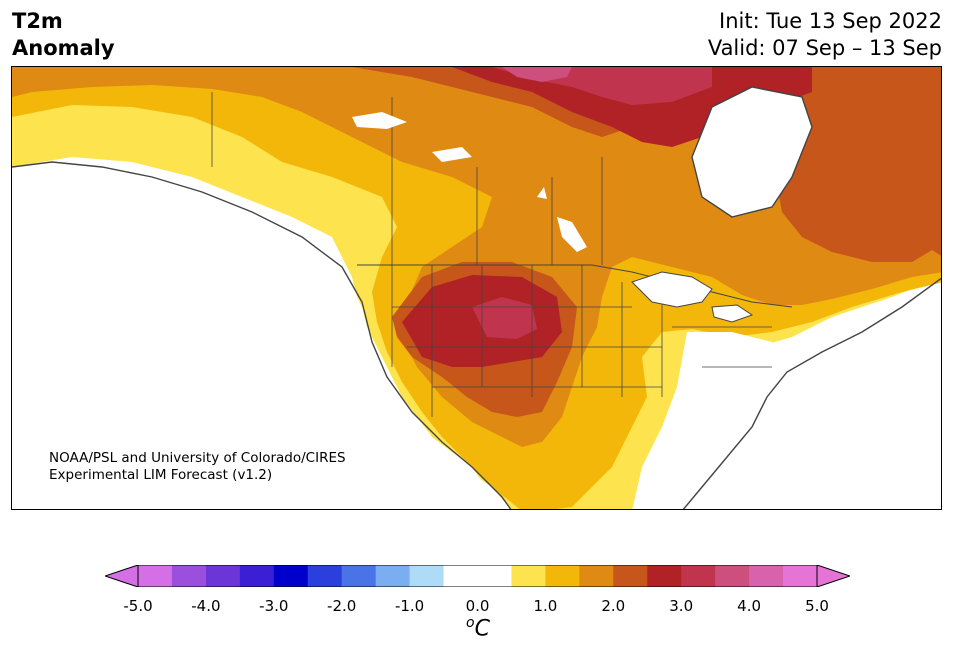  What do you see at coordinates (613, 606) in the screenshot?
I see `colorbar-tick-label: 2.0` at bounding box center [613, 606].